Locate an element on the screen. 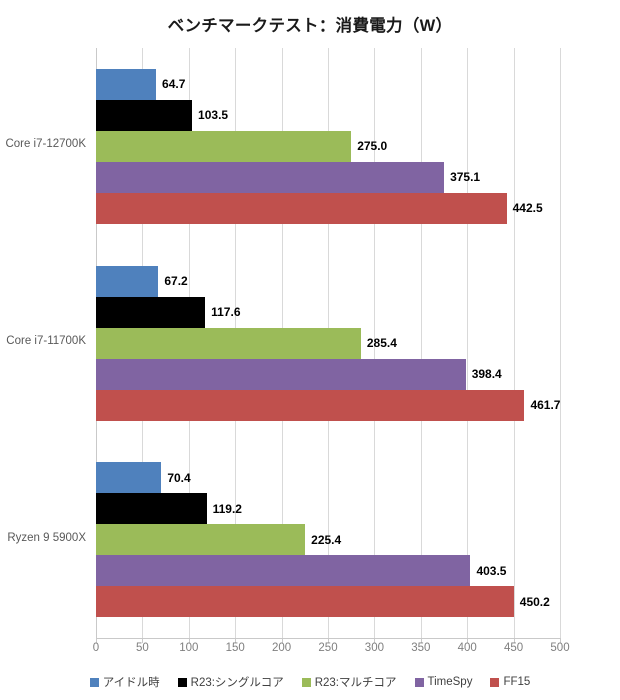 The height and width of the screenshot is (700, 620). bar-value-label: 275.0 is located at coordinates (372, 146).